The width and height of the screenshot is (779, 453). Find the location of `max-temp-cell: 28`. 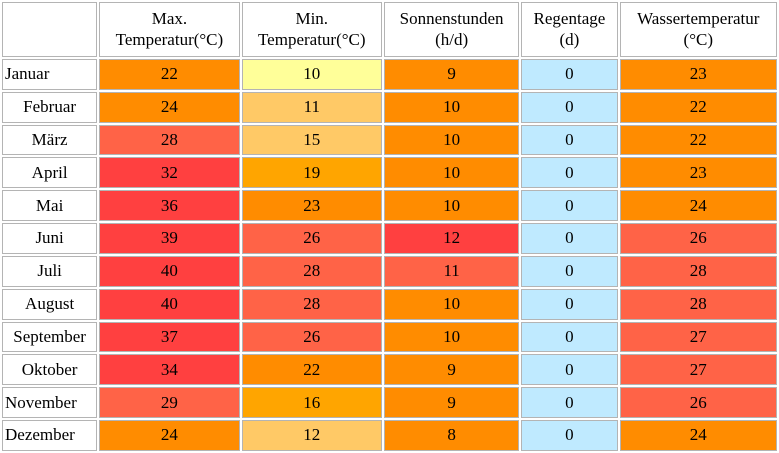

max-temp-cell: 28 is located at coordinates (169, 140).